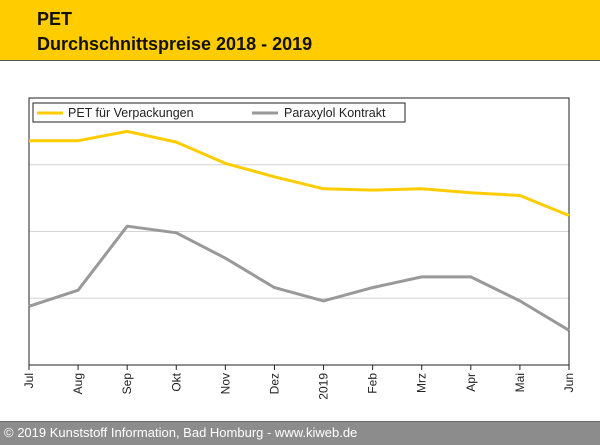 The height and width of the screenshot is (445, 600). Describe the element at coordinates (225, 383) in the screenshot. I see `x-tick-label-4: Nov` at that location.